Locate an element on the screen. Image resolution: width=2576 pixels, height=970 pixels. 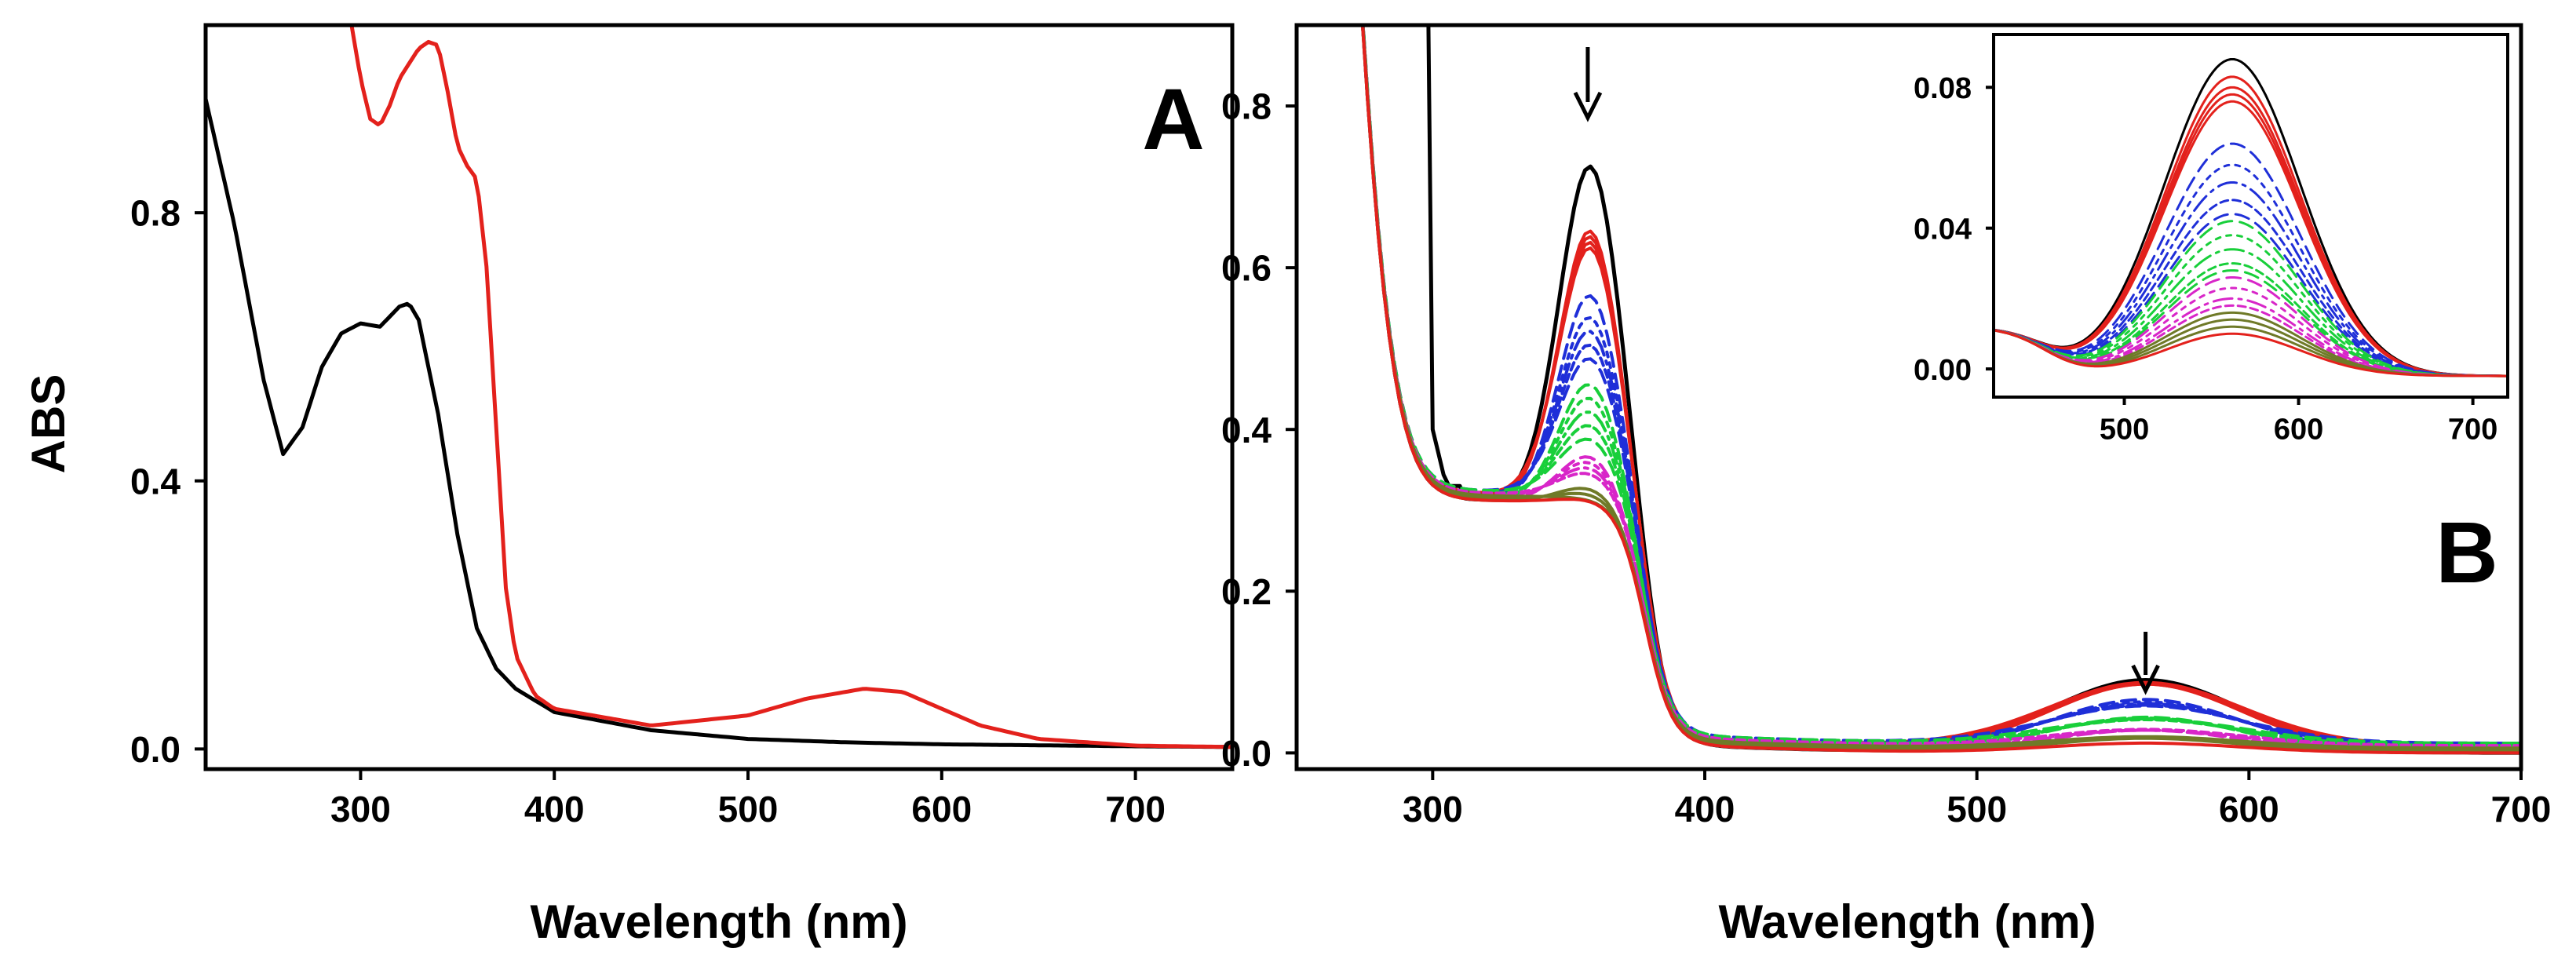
inset-frame is located at coordinates (2250, 216).